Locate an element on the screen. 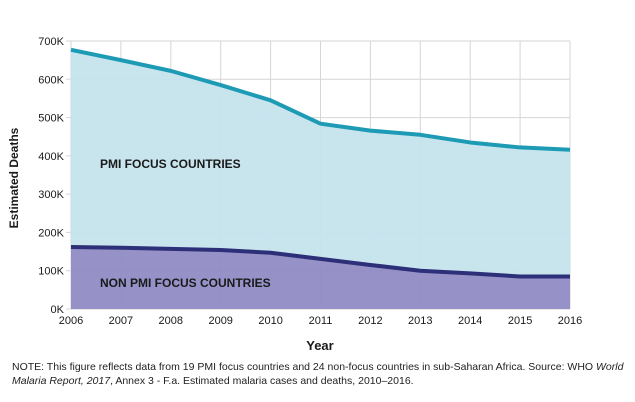  y-tick-label: 100K is located at coordinates (51, 272).